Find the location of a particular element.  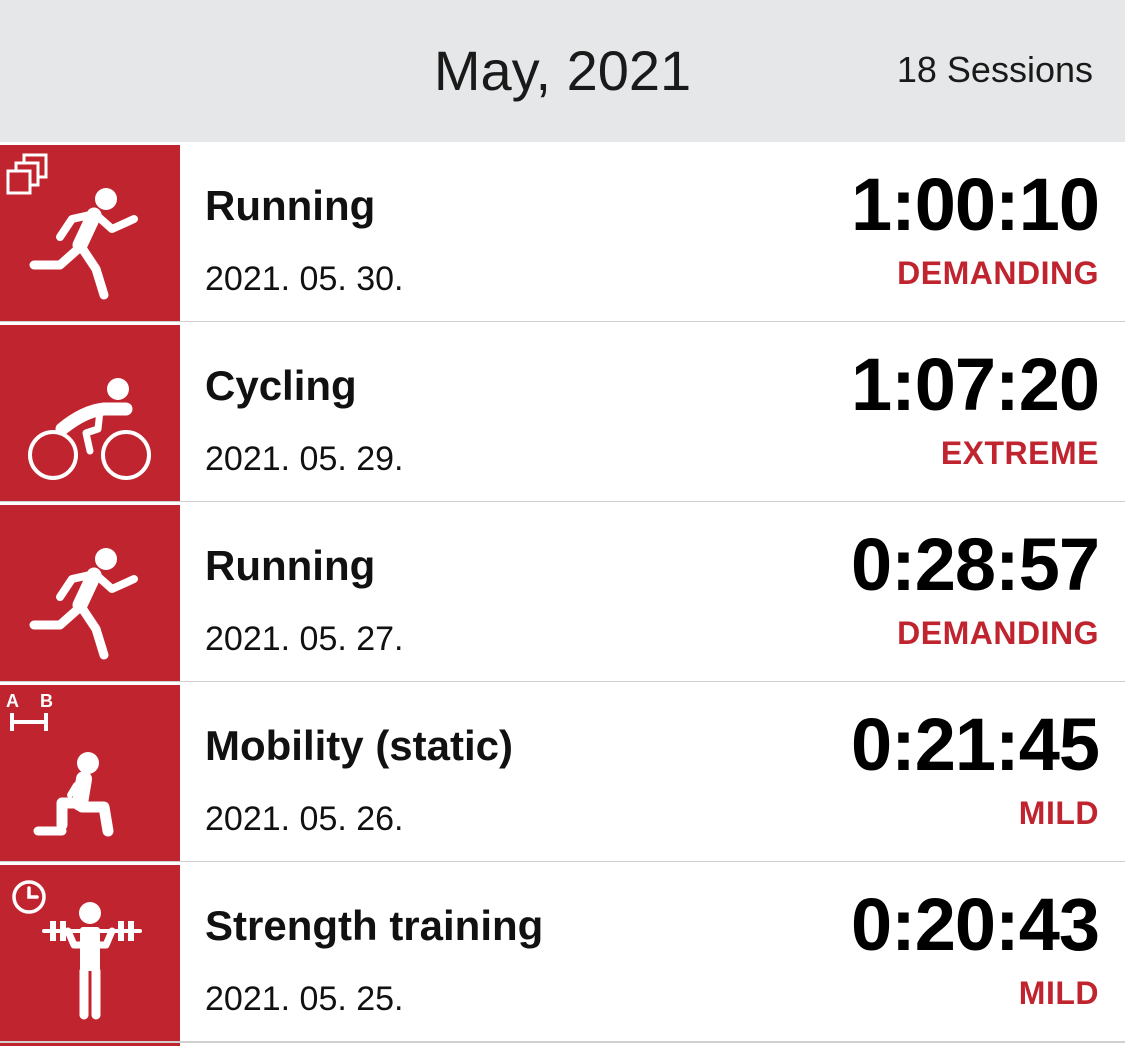

cycling-icon is located at coordinates (89, 429).